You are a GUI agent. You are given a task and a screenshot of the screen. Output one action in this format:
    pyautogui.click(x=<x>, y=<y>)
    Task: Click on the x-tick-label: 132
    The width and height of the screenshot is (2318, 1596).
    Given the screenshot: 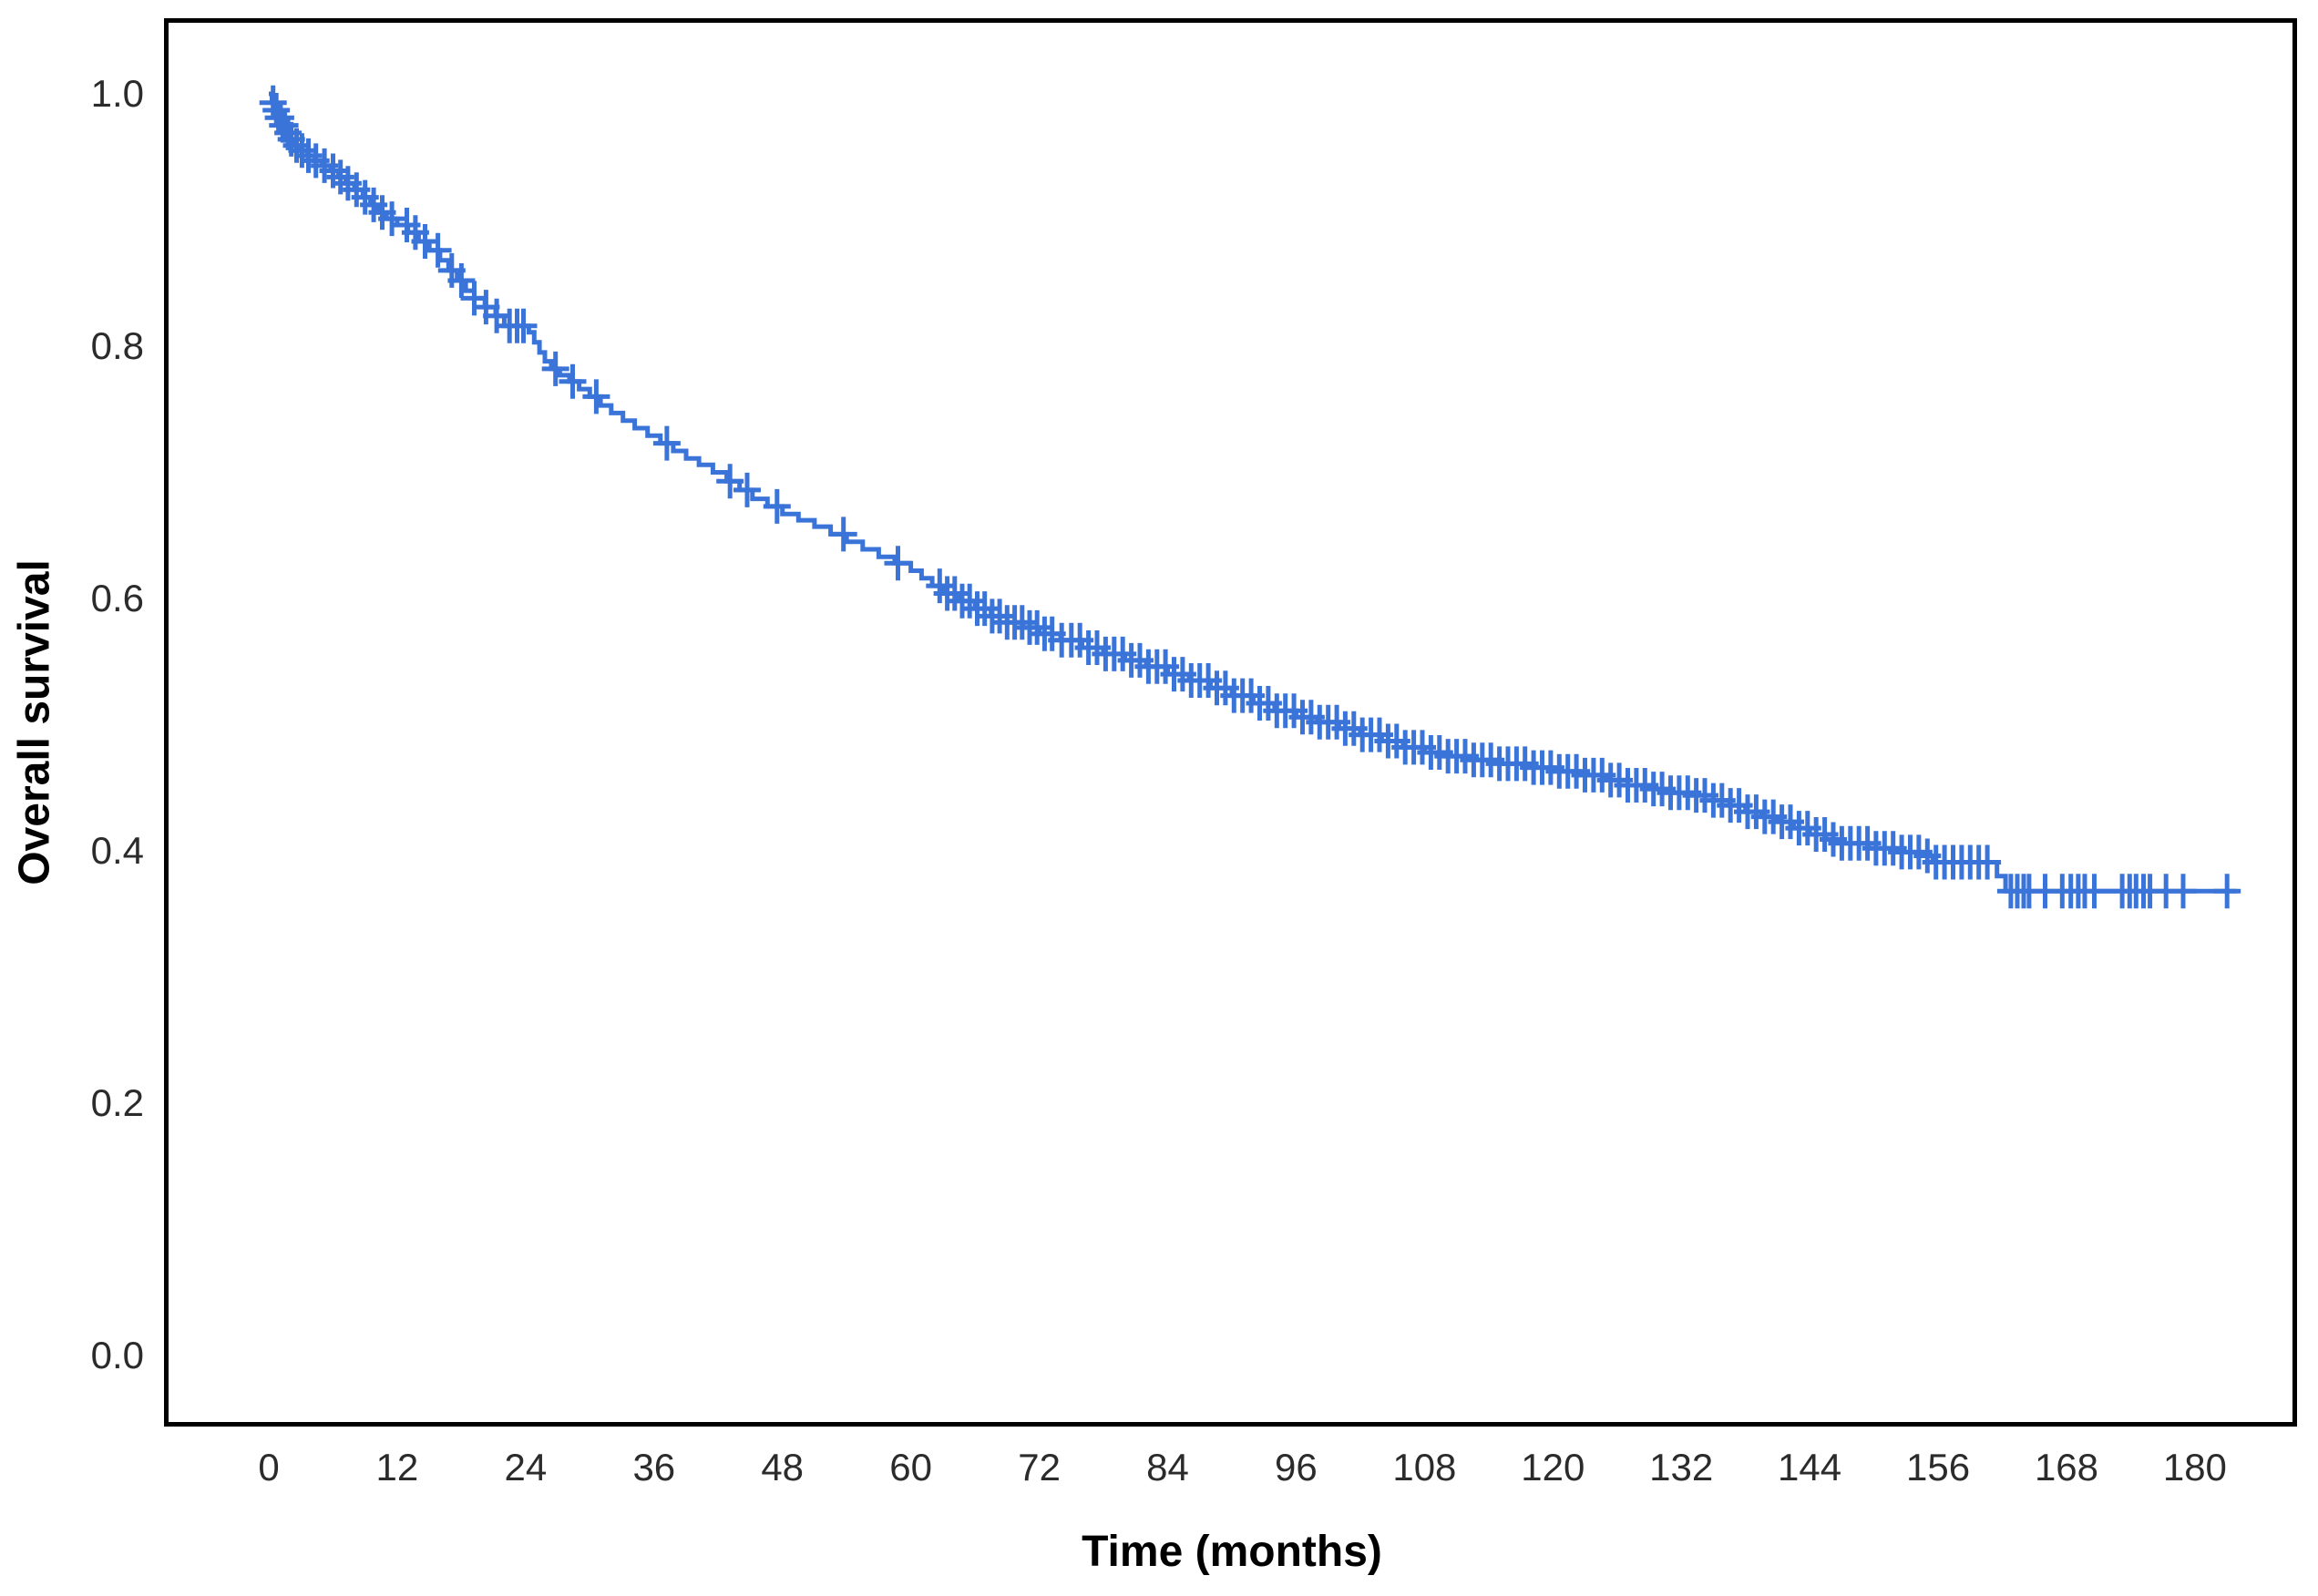 What is the action you would take?
    pyautogui.click(x=1681, y=1467)
    